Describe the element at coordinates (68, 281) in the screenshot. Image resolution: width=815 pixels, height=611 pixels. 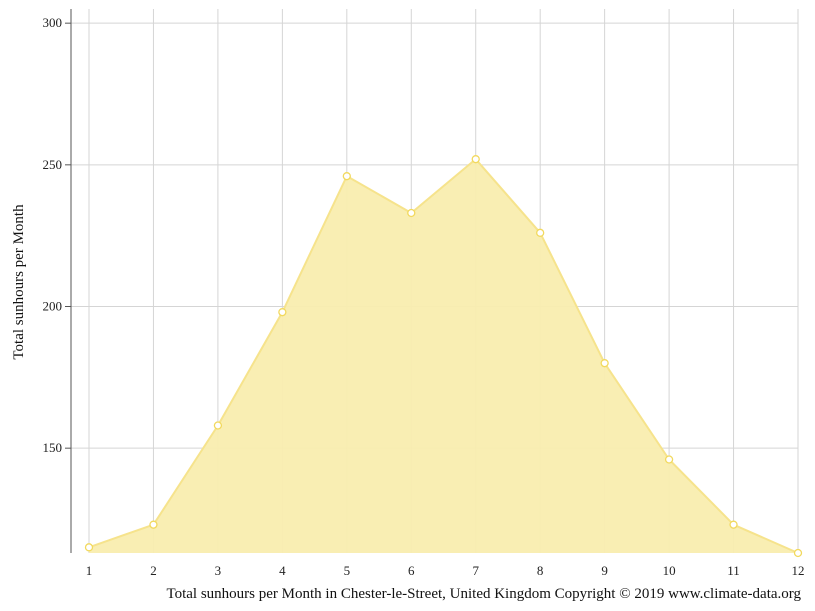
I see `axes` at that location.